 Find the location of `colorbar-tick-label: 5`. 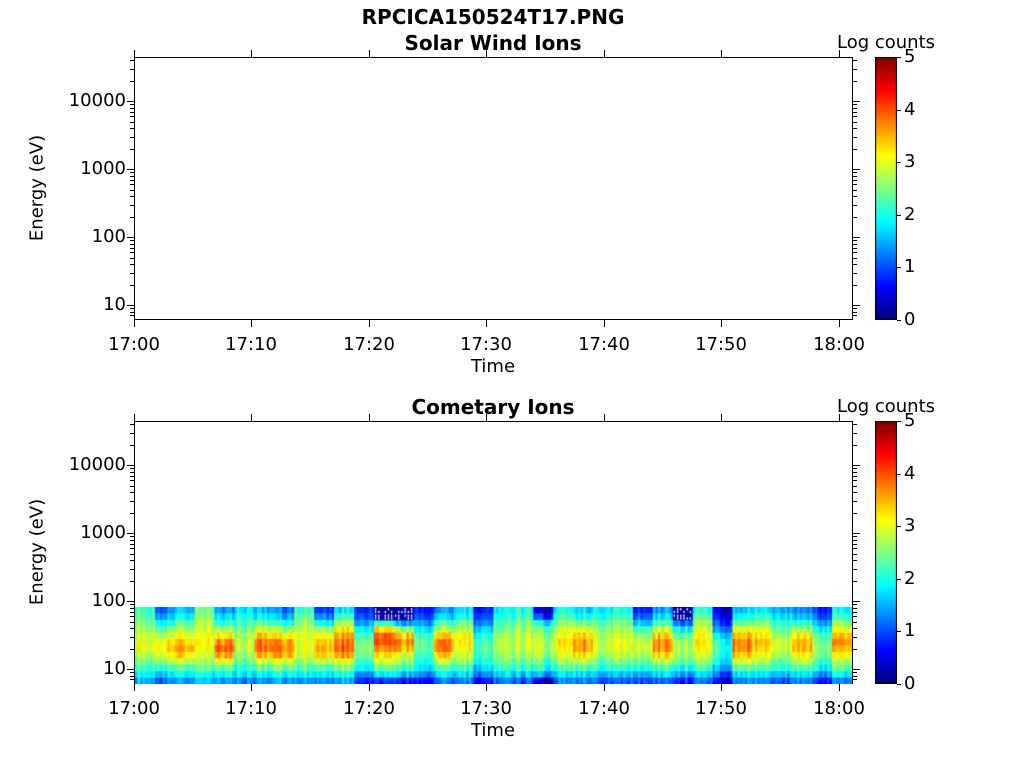

colorbar-tick-label: 5 is located at coordinates (910, 420).